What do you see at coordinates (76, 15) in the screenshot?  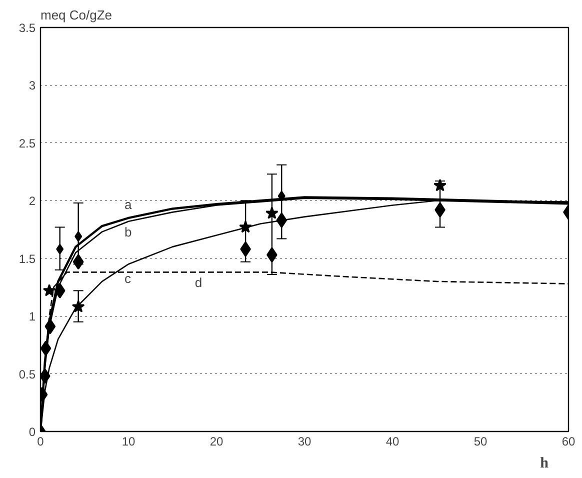 I see `y-axis-title: meq Co/gZe` at bounding box center [76, 15].